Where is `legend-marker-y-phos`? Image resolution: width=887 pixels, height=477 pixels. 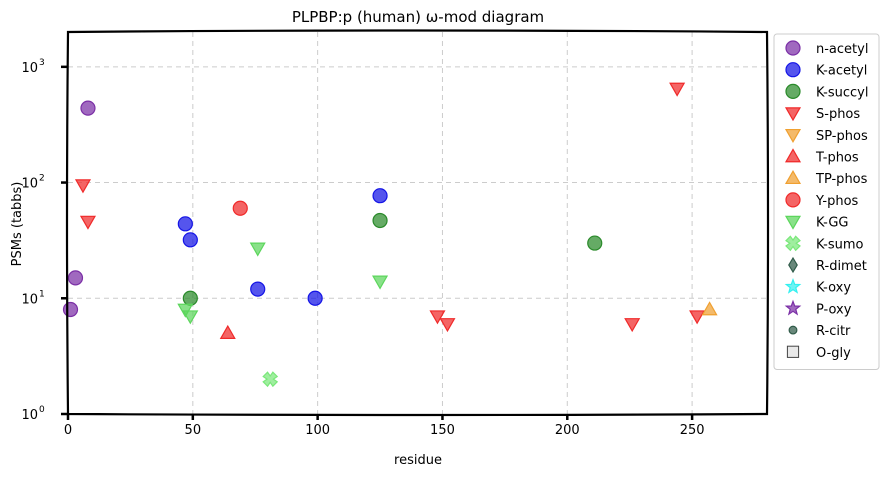
legend-marker-y-phos is located at coordinates (793, 200).